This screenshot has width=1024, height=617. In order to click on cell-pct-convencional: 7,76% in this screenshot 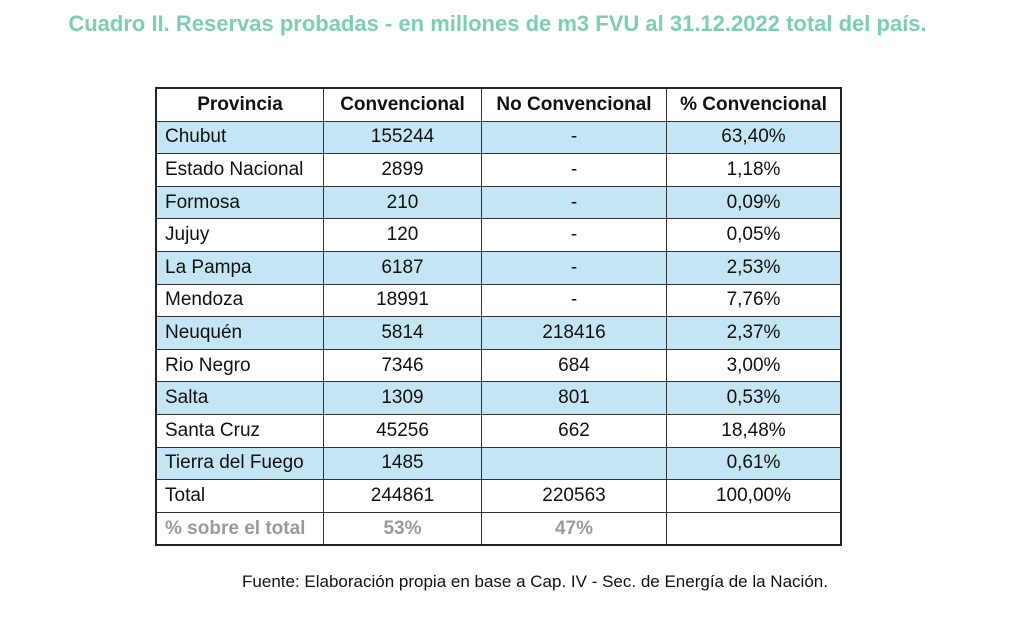, I will do `click(754, 300)`.